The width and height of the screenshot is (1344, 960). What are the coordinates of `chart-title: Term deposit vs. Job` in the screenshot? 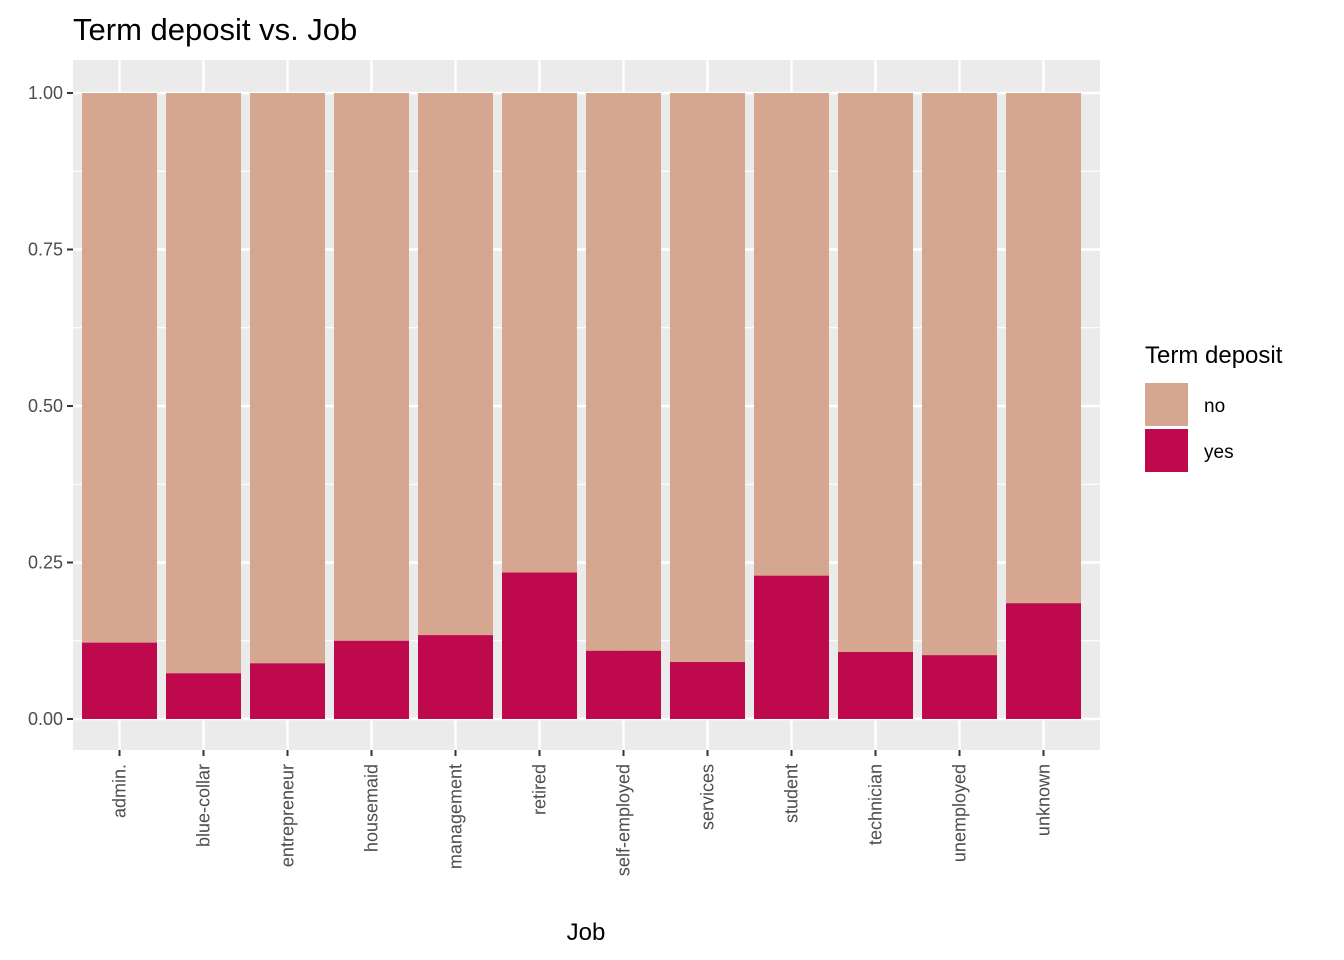 It's located at (215, 29).